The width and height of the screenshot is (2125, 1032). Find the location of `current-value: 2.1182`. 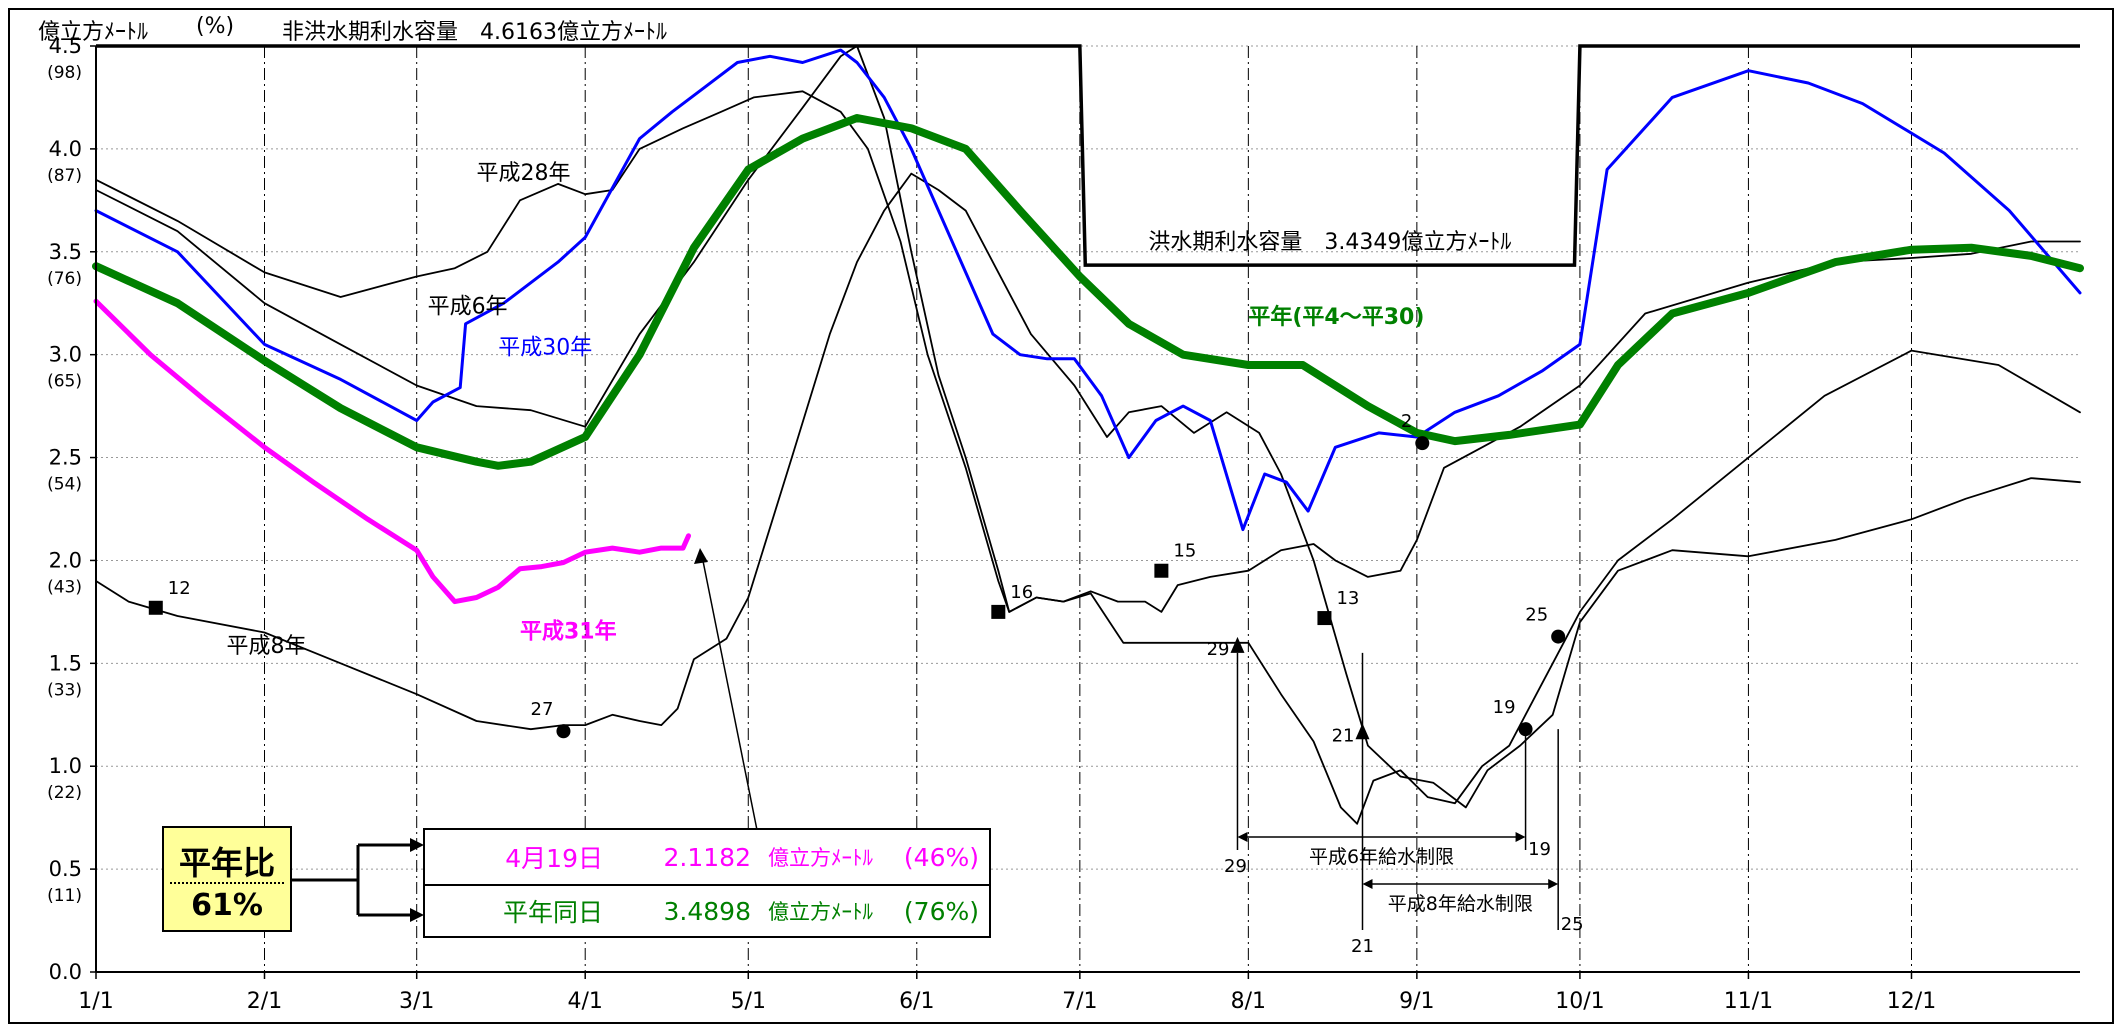

current-value: 2.1182 is located at coordinates (707, 857).